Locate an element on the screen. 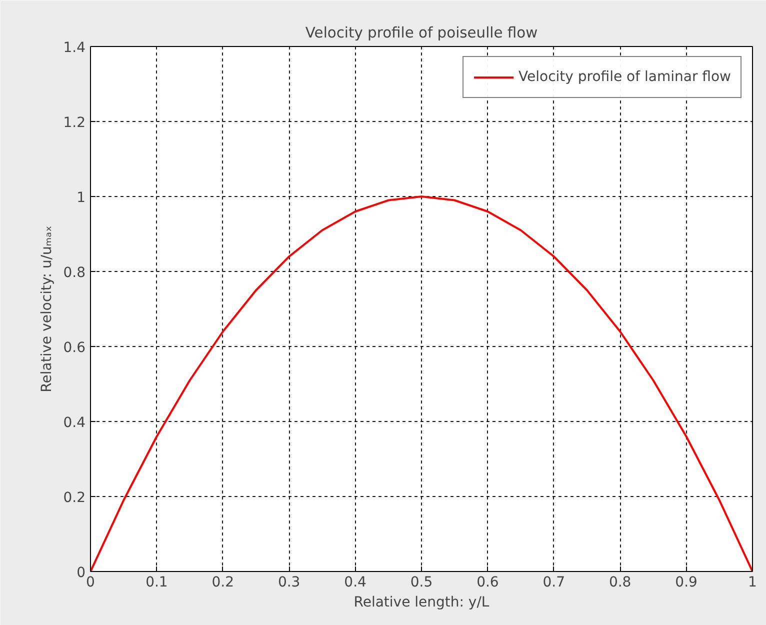 The width and height of the screenshot is (766, 625). chart-title: Velocity profile of poiseulle flow is located at coordinates (421, 33).